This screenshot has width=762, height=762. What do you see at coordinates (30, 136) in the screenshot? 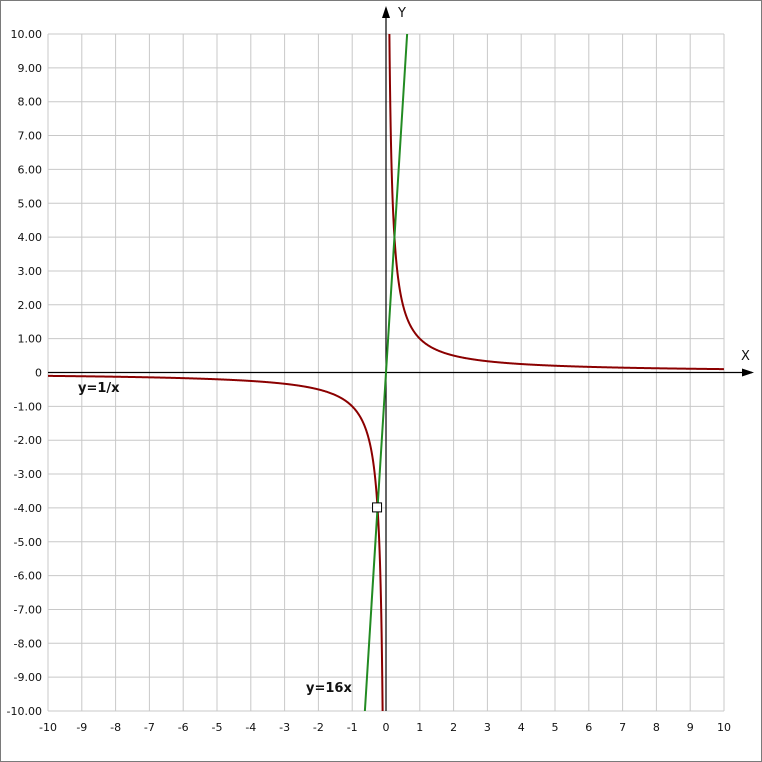
I see `y-tick-label: 7.00` at bounding box center [30, 136].